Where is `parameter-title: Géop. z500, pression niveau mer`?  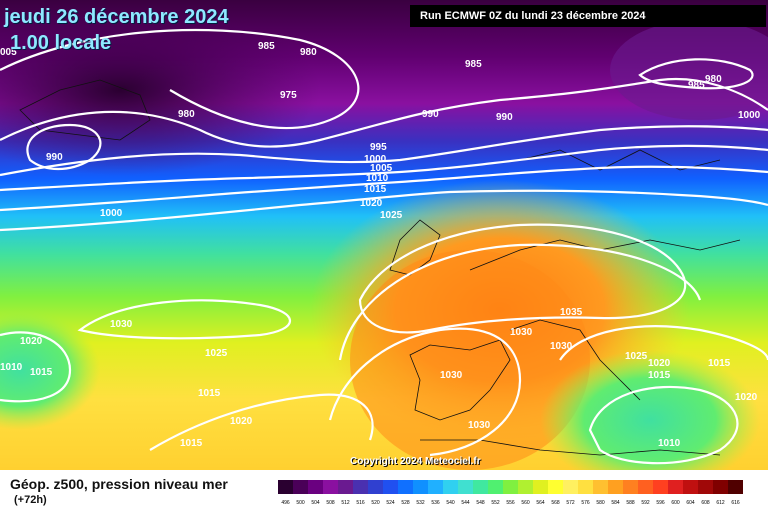 parameter-title: Géop. z500, pression niveau mer is located at coordinates (119, 484).